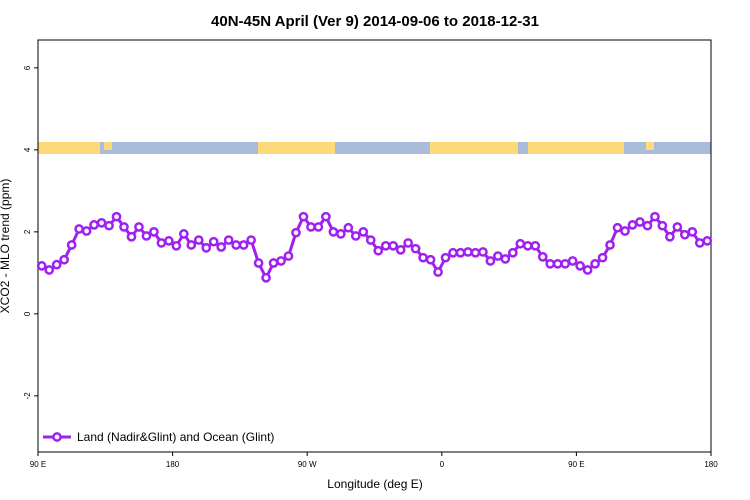 The width and height of the screenshot is (750, 500). Describe the element at coordinates (27, 313) in the screenshot. I see `y-tick-label: 0` at that location.